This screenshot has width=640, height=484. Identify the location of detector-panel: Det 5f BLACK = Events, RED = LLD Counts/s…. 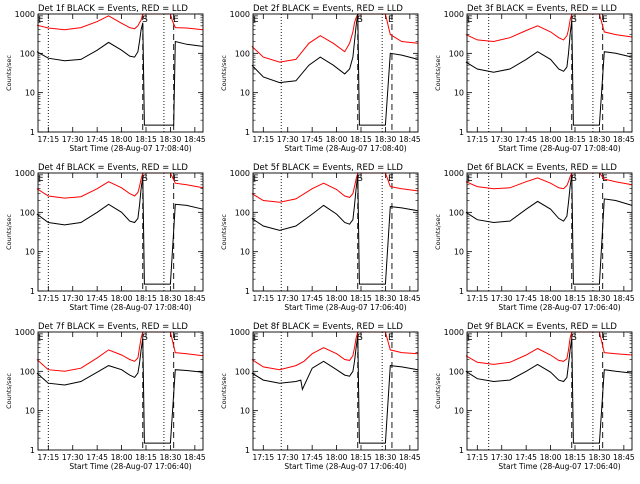
(320, 237).